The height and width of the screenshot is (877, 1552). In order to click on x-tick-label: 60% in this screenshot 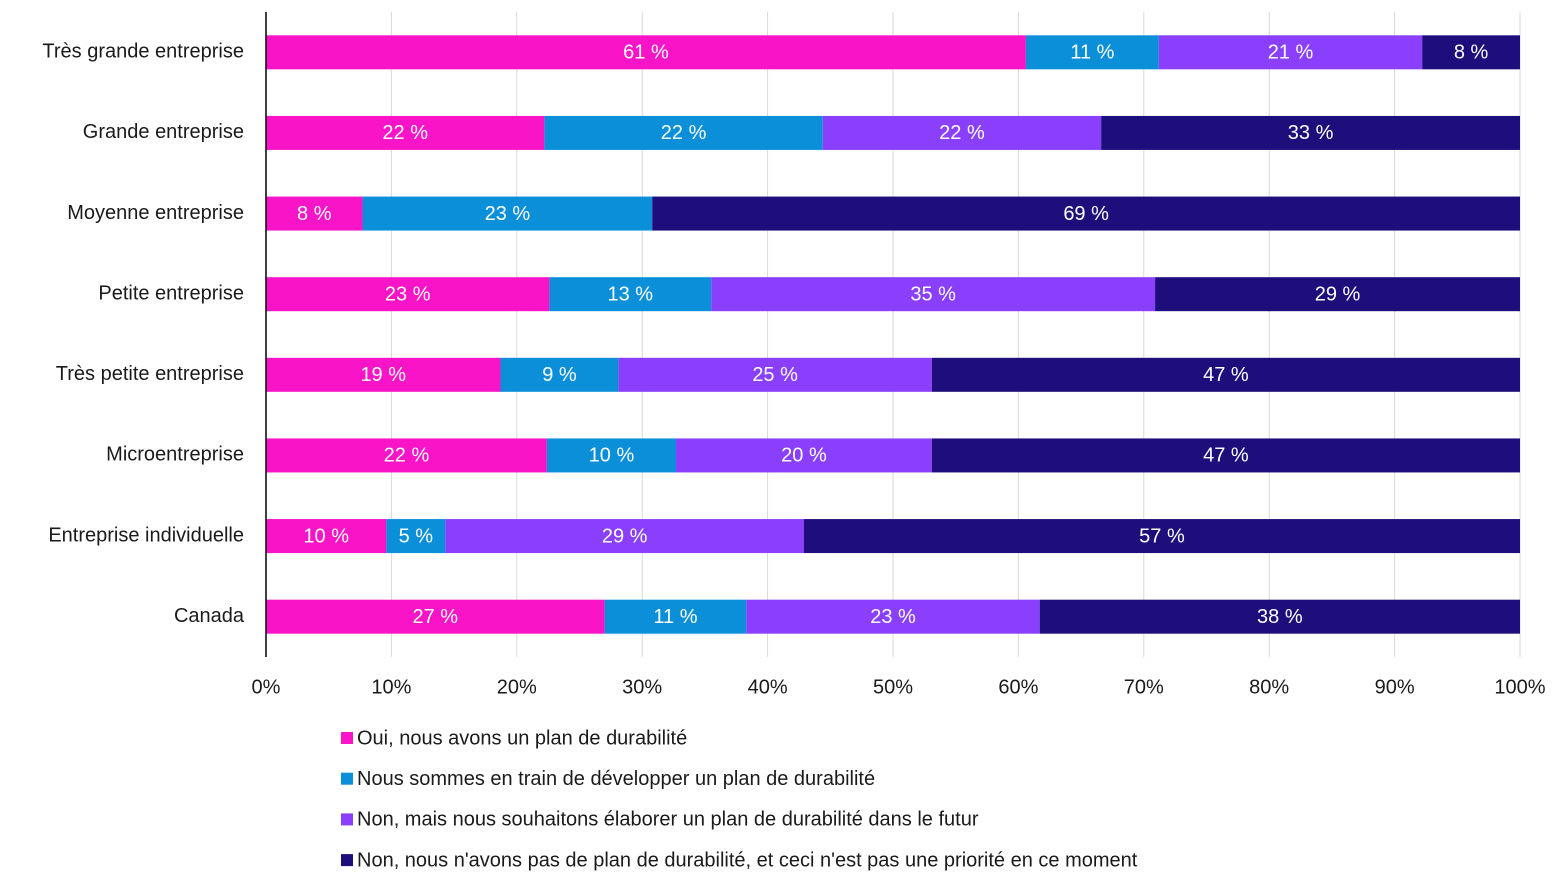, I will do `click(1018, 687)`.